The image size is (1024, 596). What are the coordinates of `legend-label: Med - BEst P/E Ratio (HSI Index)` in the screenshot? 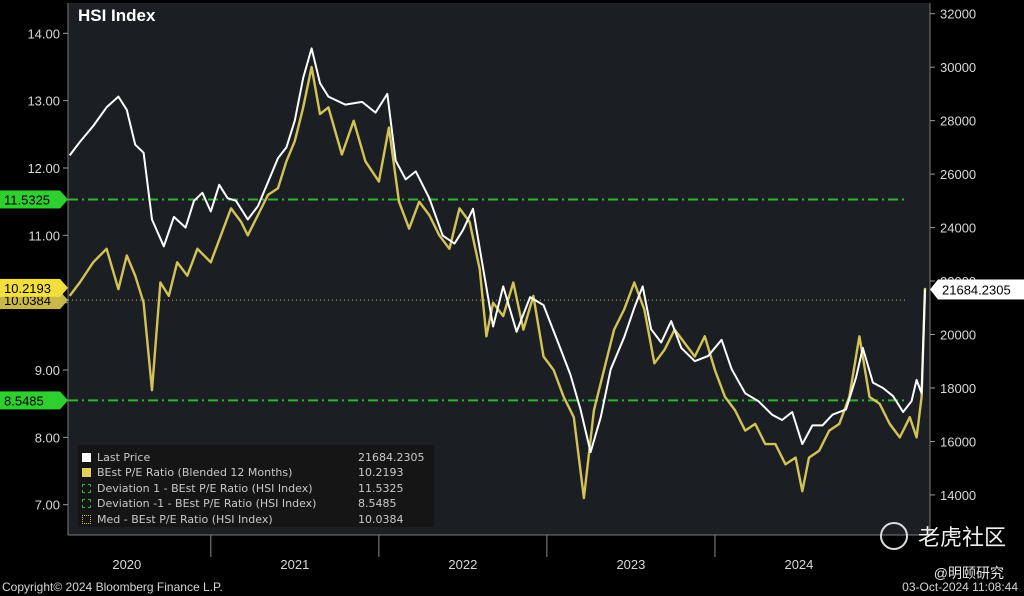 It's located at (185, 519).